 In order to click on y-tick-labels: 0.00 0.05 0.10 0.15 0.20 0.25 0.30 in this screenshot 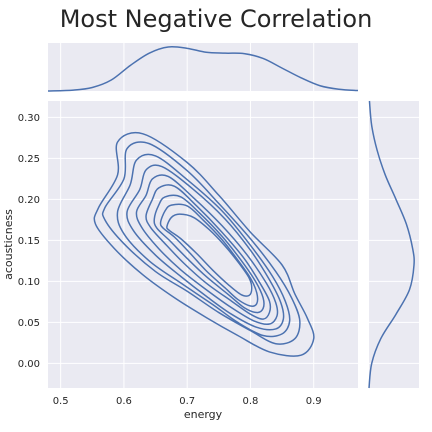, I will do `click(29, 241)`.